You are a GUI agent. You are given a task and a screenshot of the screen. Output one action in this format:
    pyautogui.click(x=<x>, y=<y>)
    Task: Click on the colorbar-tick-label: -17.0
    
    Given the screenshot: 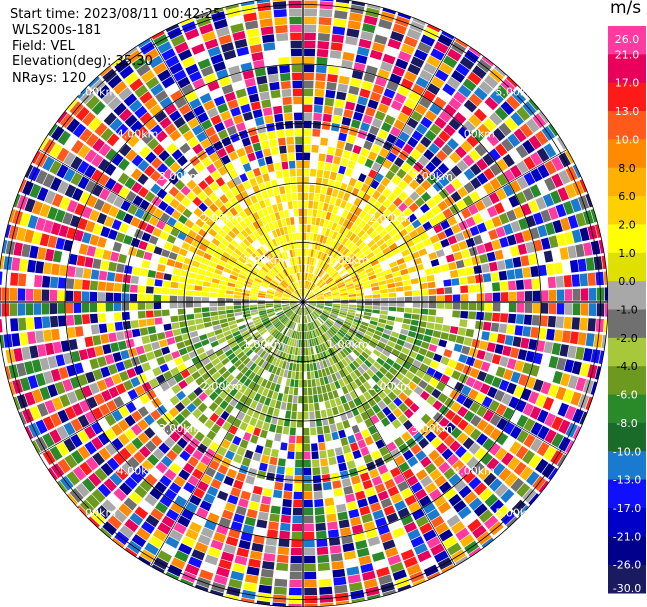 What is the action you would take?
    pyautogui.click(x=627, y=508)
    